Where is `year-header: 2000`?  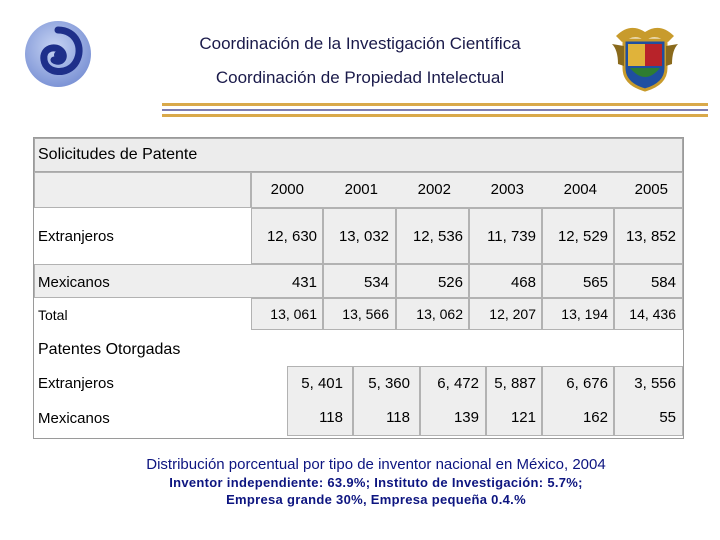
year-header: 2000 is located at coordinates (287, 189).